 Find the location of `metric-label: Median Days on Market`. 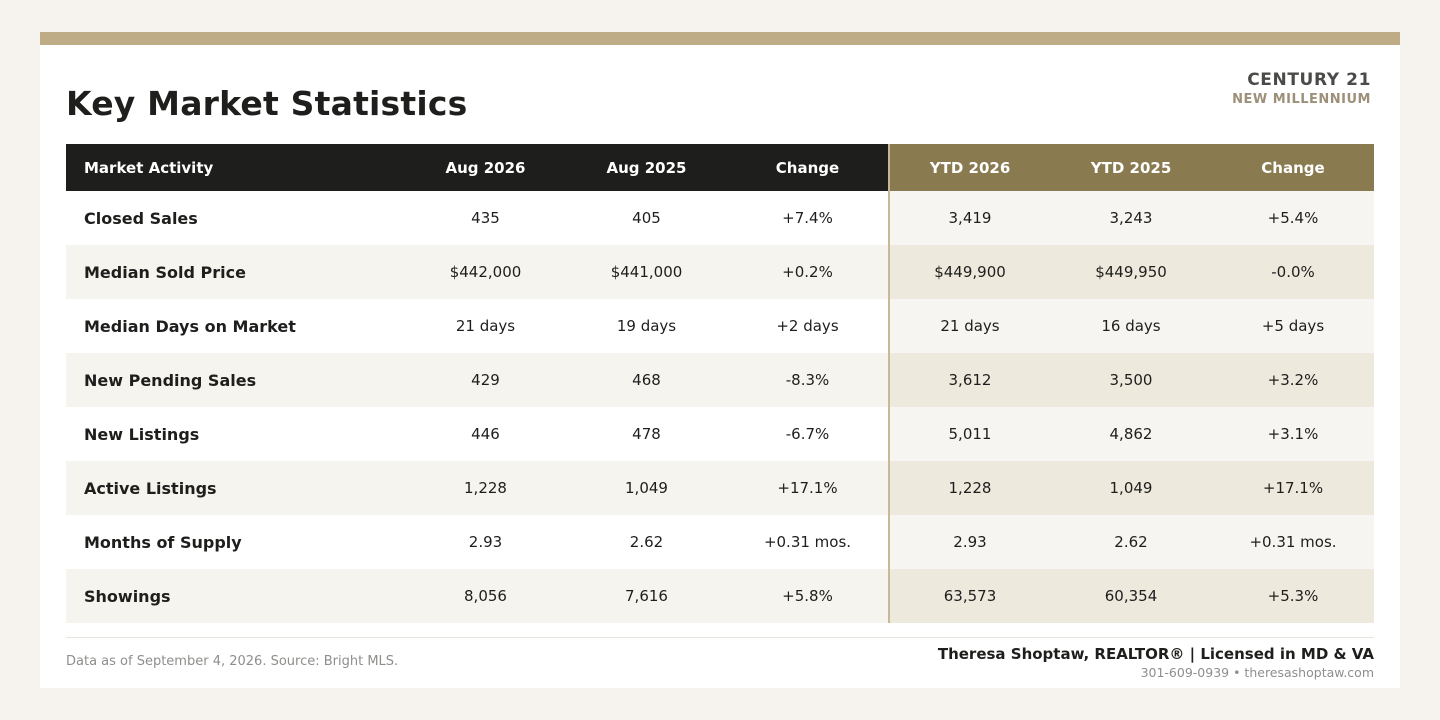

metric-label: Median Days on Market is located at coordinates (235, 326).